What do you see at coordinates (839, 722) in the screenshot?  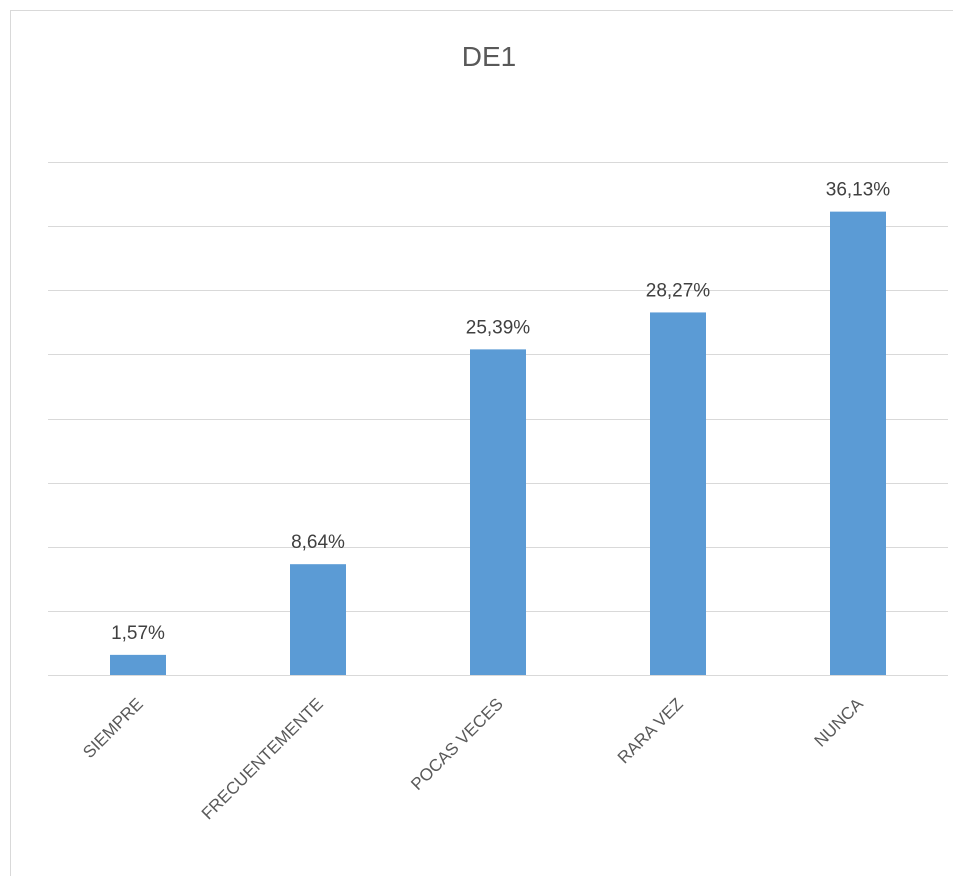 I see `x-tick-label: NUNCA` at bounding box center [839, 722].